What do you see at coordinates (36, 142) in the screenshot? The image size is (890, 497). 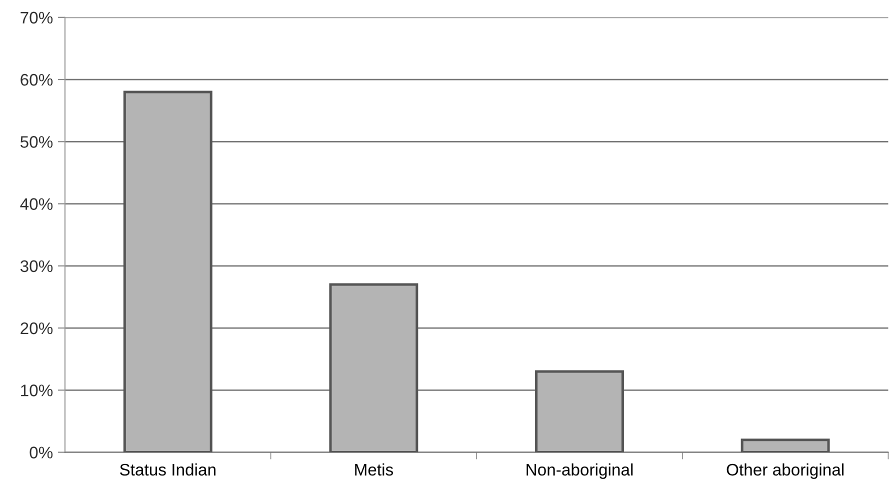 I see `y-tick-label: 50%` at bounding box center [36, 142].